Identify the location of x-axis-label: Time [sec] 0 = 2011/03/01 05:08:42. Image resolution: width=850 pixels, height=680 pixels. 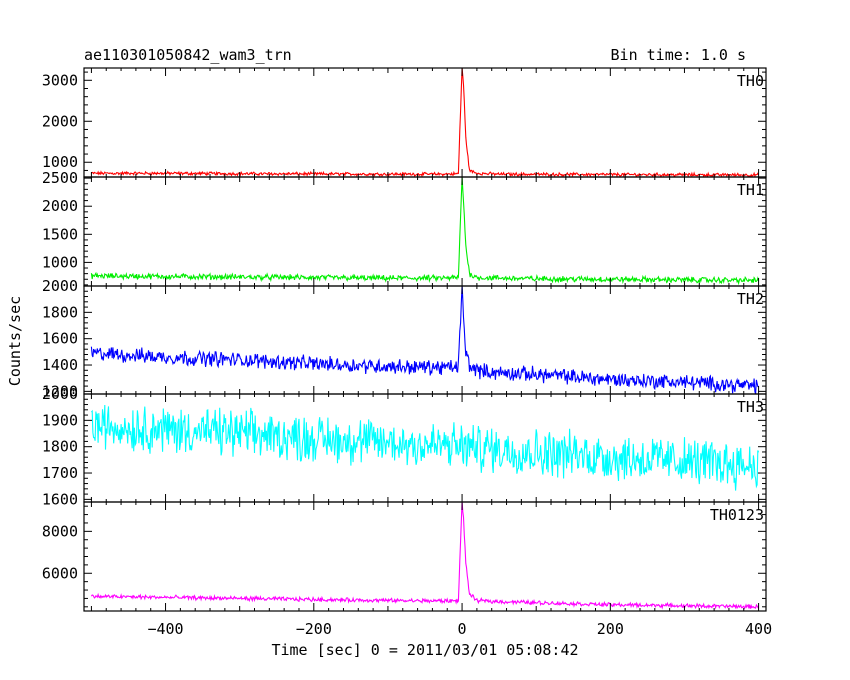
(424, 650).